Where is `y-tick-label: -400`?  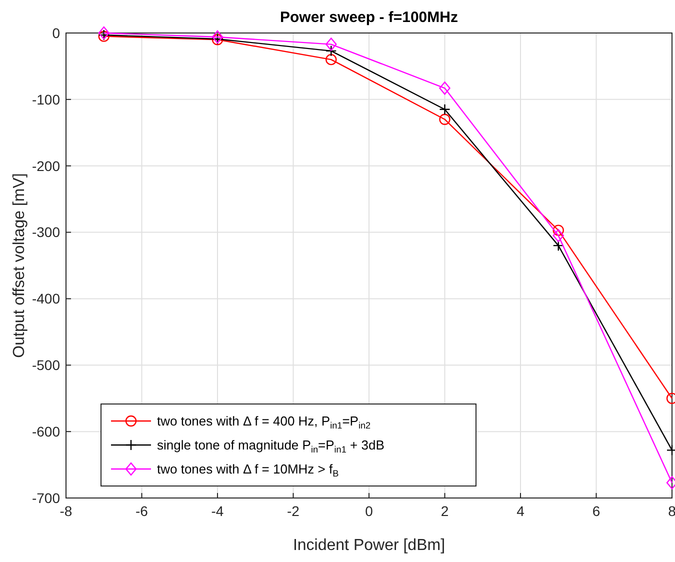
y-tick-label: -400 is located at coordinates (46, 298).